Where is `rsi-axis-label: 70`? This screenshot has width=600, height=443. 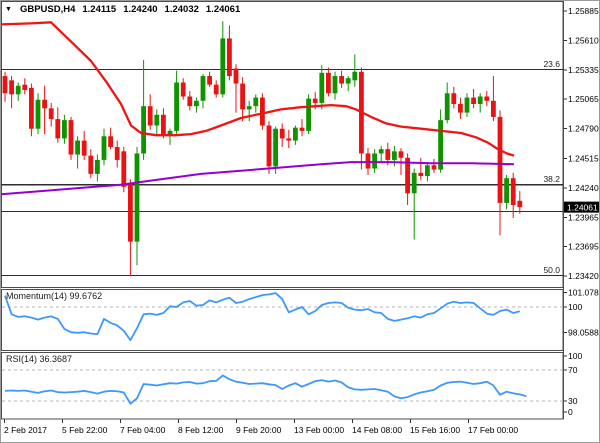 rsi-axis-label: 70 is located at coordinates (573, 370).